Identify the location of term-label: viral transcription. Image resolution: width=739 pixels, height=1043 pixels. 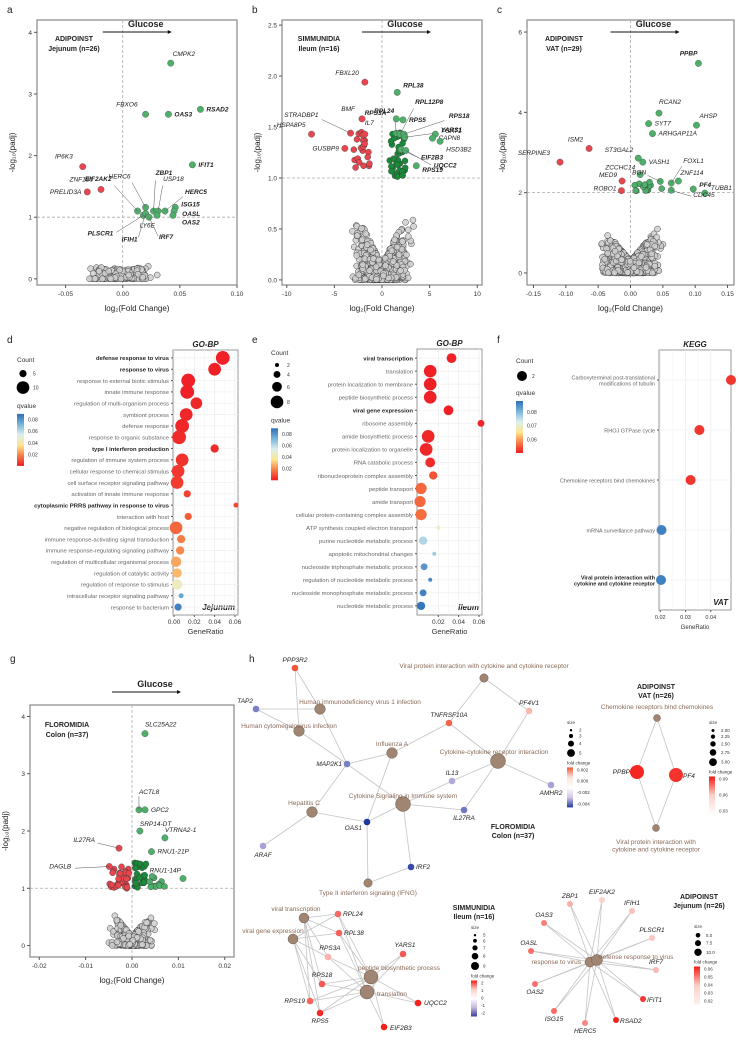
(388, 359).